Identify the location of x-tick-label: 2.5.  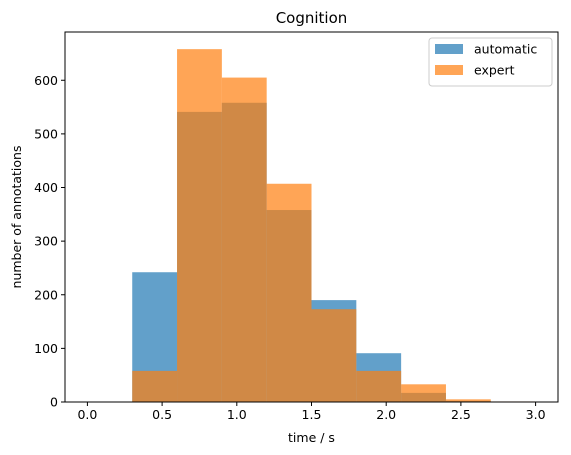
(461, 414).